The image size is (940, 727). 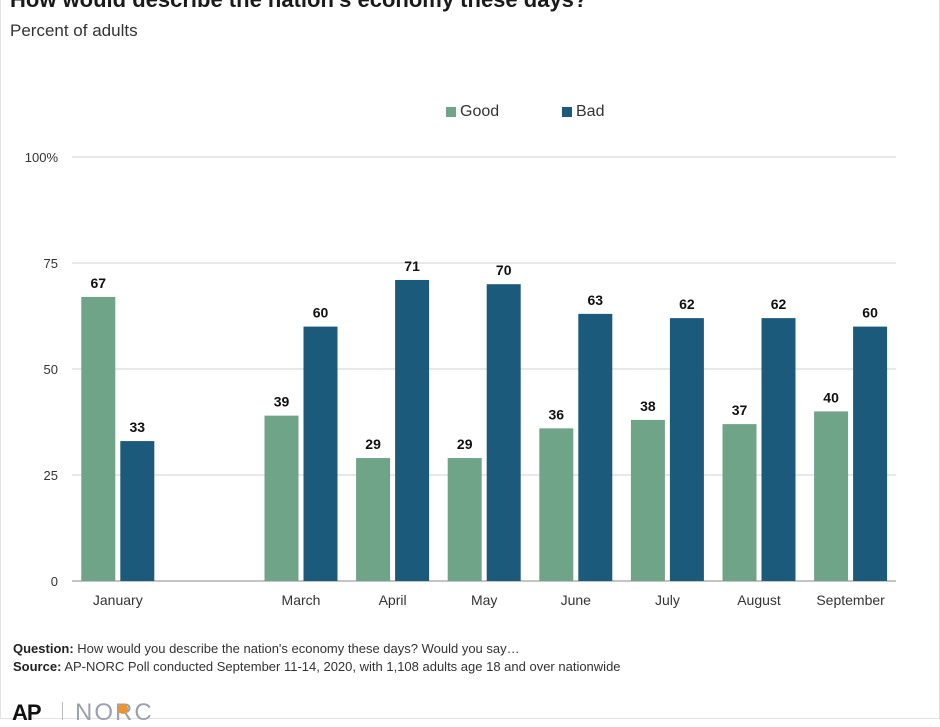 What do you see at coordinates (393, 600) in the screenshot?
I see `x-tick-label: April` at bounding box center [393, 600].